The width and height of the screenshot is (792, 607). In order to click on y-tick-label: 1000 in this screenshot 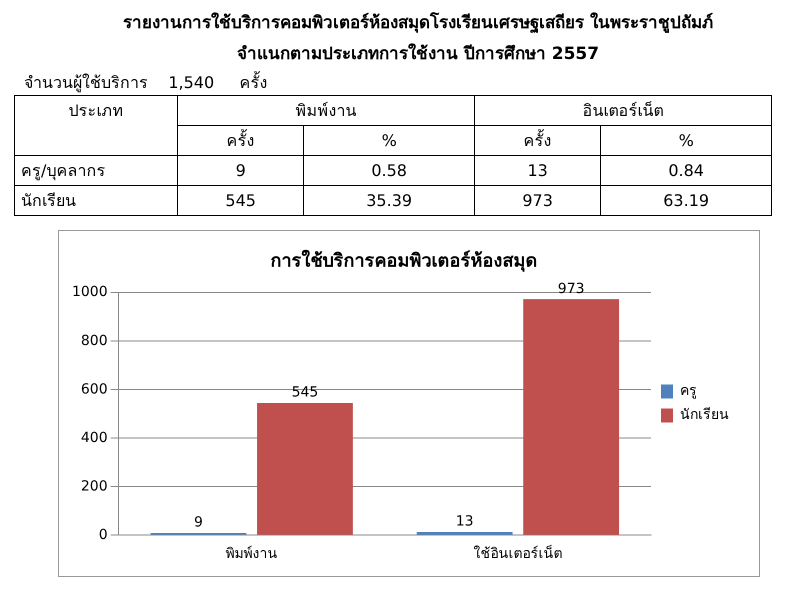, I will do `click(90, 292)`.